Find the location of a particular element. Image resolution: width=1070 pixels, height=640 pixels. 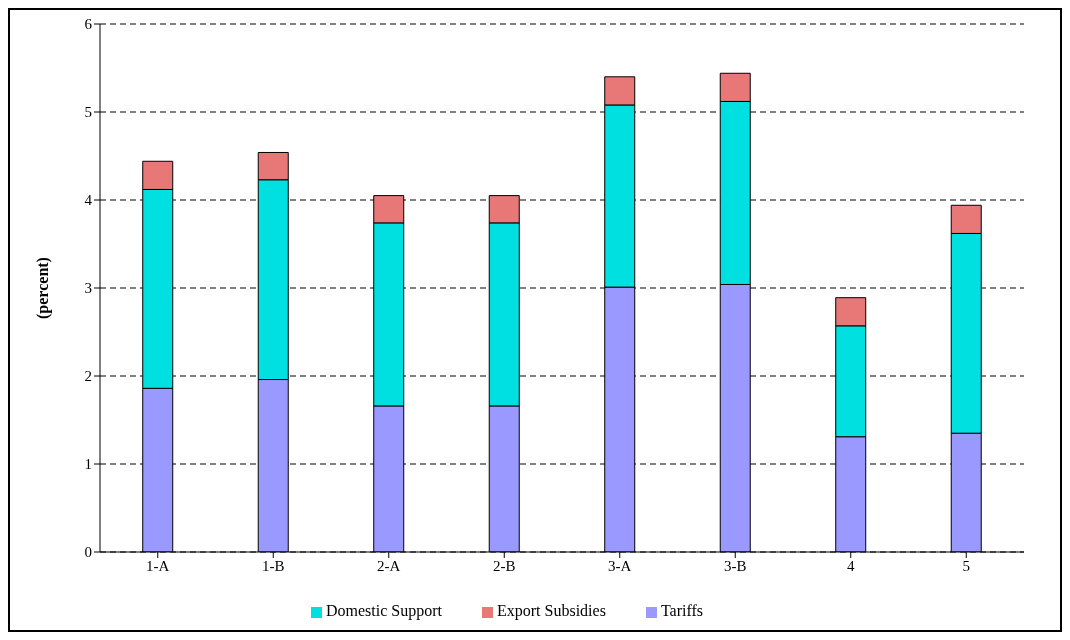

y-tick-label: 2 is located at coordinates (88, 376).